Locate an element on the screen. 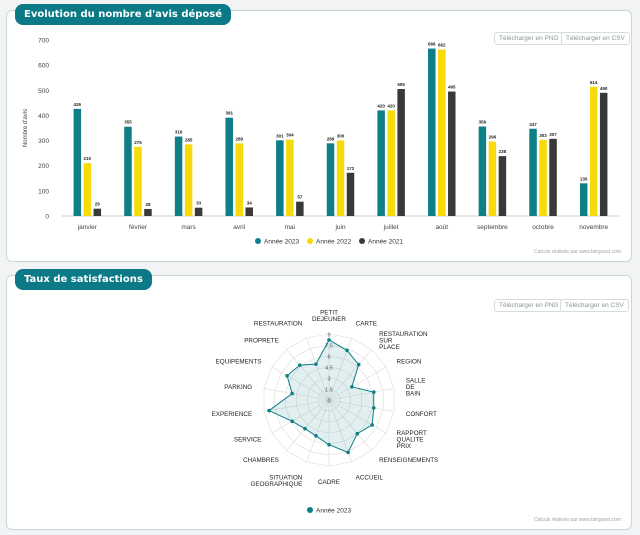 The image size is (640, 535). bar-value-label: 210 is located at coordinates (88, 158).